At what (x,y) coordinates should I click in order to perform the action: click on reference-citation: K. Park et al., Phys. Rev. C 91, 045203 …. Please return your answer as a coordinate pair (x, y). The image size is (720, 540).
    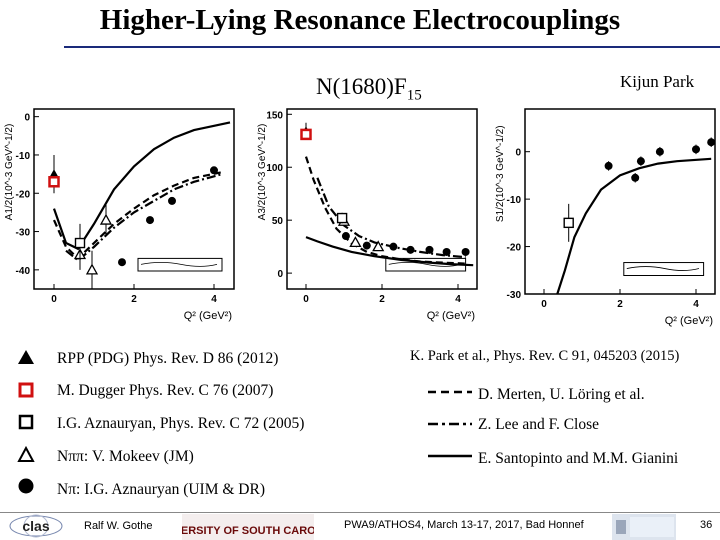
    Looking at the image, I should click on (545, 356).